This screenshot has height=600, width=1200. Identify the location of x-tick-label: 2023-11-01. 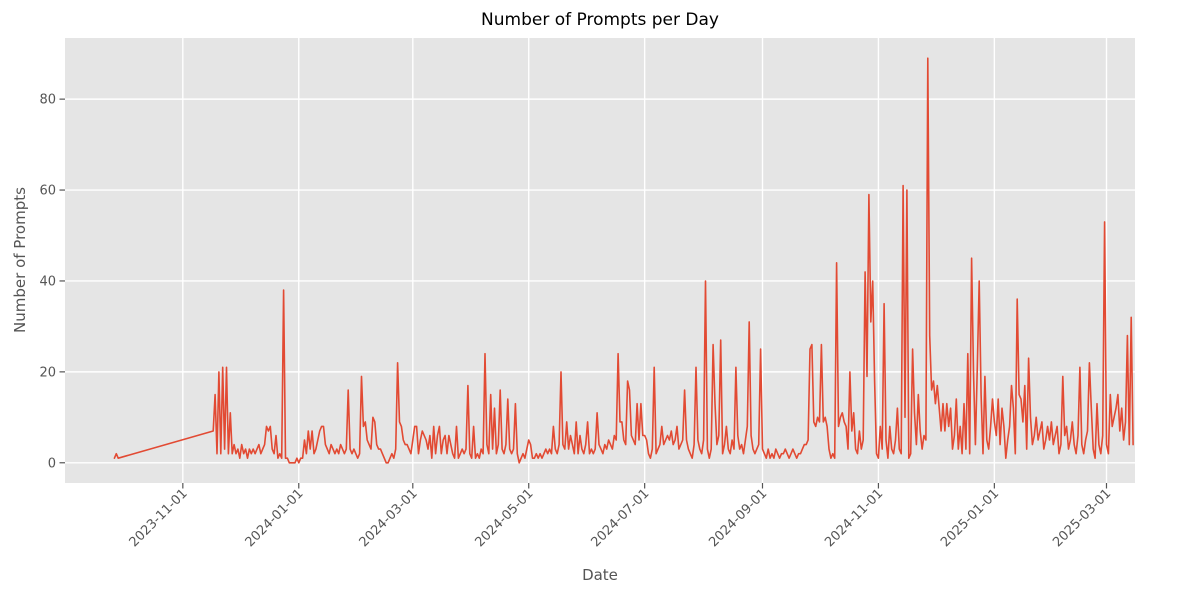
(159, 518).